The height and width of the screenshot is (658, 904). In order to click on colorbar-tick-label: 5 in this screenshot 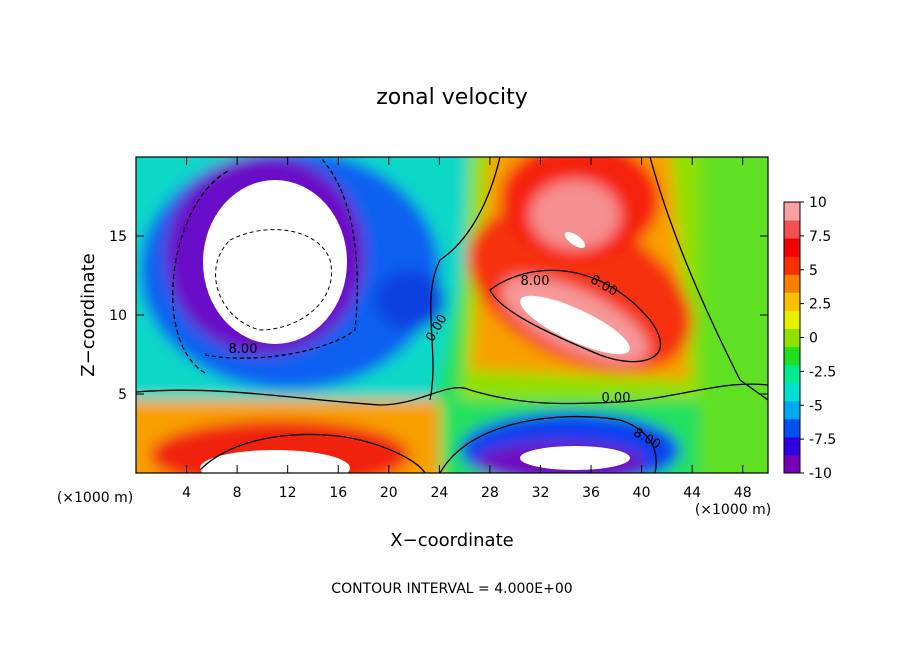, I will do `click(813, 271)`.